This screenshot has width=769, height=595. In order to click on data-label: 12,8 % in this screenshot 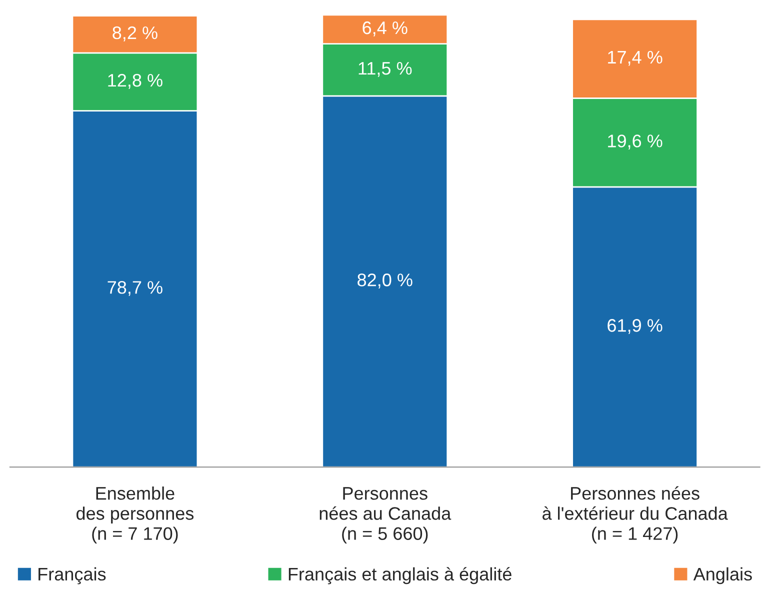, I will do `click(135, 81)`.